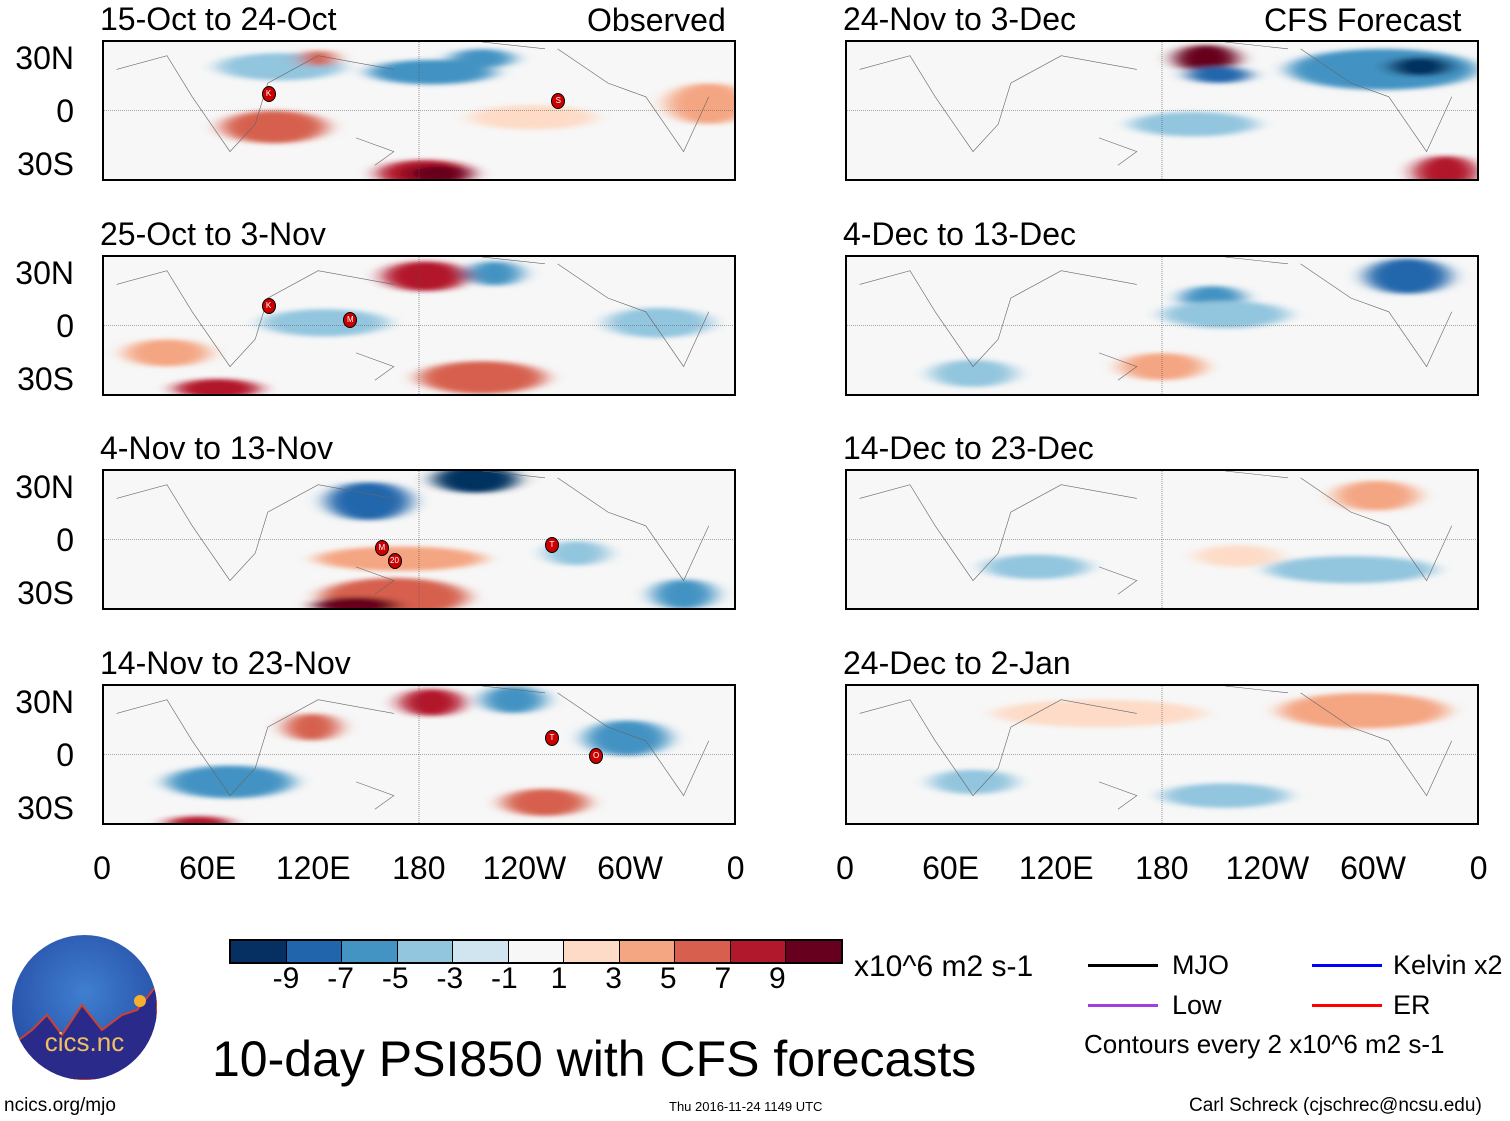 This screenshot has width=1510, height=1121. What do you see at coordinates (944, 966) in the screenshot?
I see `colorbar-units: x10^6 m2 s-1` at bounding box center [944, 966].